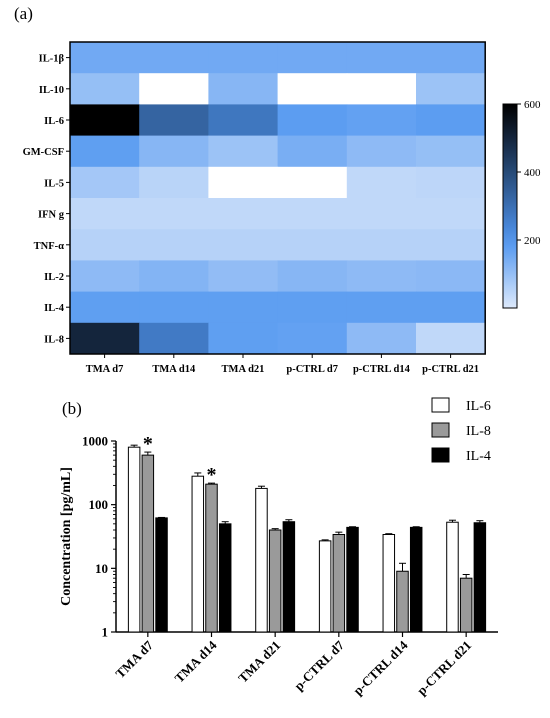 The width and height of the screenshot is (550, 718). Describe the element at coordinates (95, 441) in the screenshot. I see `y-tick-label: 1000` at that location.